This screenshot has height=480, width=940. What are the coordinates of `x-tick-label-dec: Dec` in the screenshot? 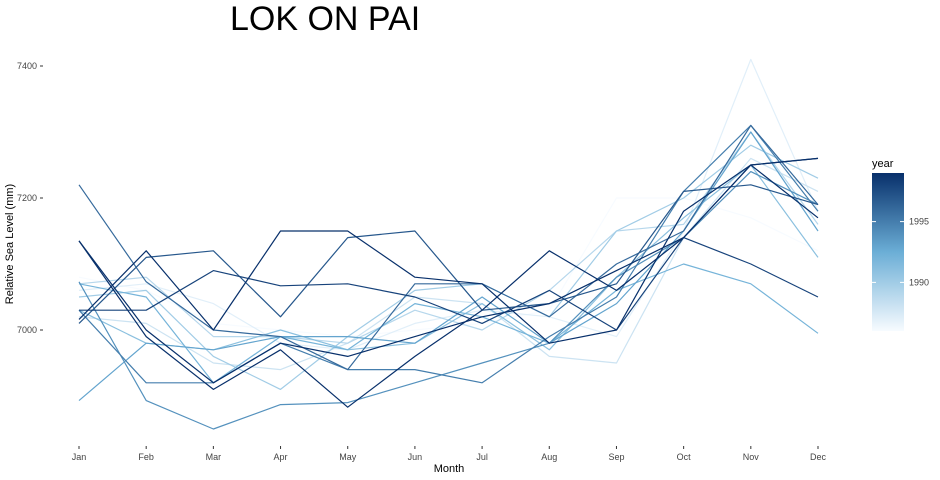 It's located at (818, 457).